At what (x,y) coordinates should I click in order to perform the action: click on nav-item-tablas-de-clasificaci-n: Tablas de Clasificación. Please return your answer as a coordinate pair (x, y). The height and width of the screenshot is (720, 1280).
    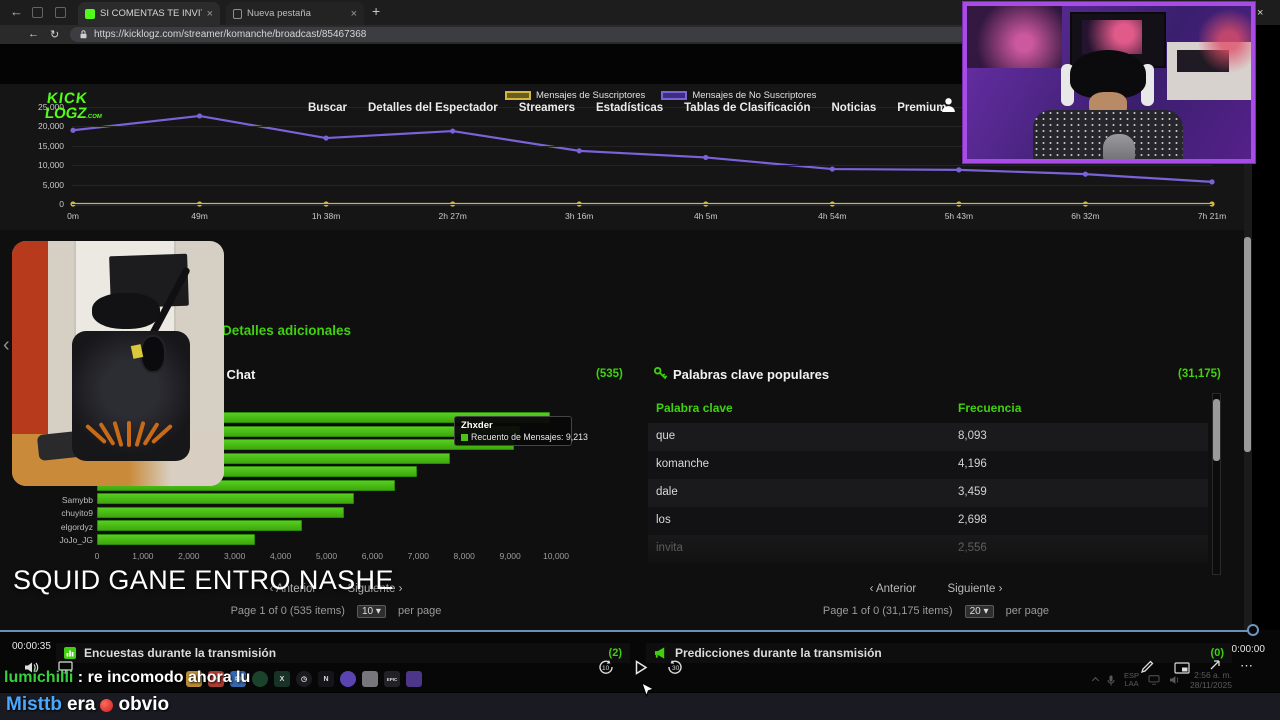
    Looking at the image, I should click on (747, 108).